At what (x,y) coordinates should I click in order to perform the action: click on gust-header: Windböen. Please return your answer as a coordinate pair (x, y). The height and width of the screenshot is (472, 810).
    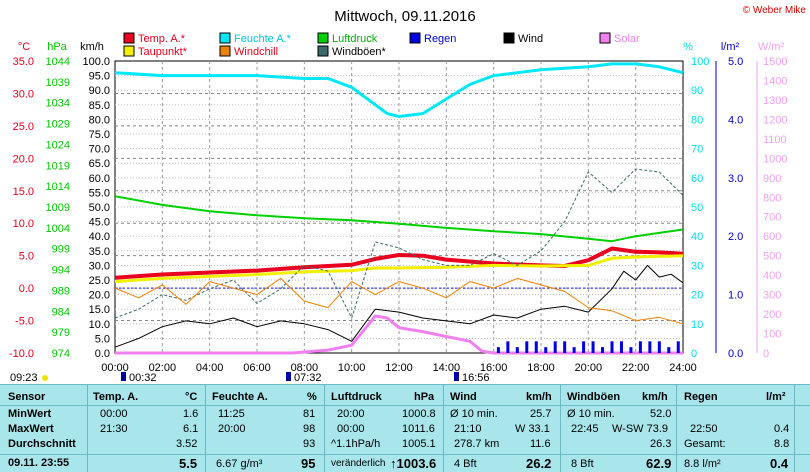
    Looking at the image, I should click on (594, 397).